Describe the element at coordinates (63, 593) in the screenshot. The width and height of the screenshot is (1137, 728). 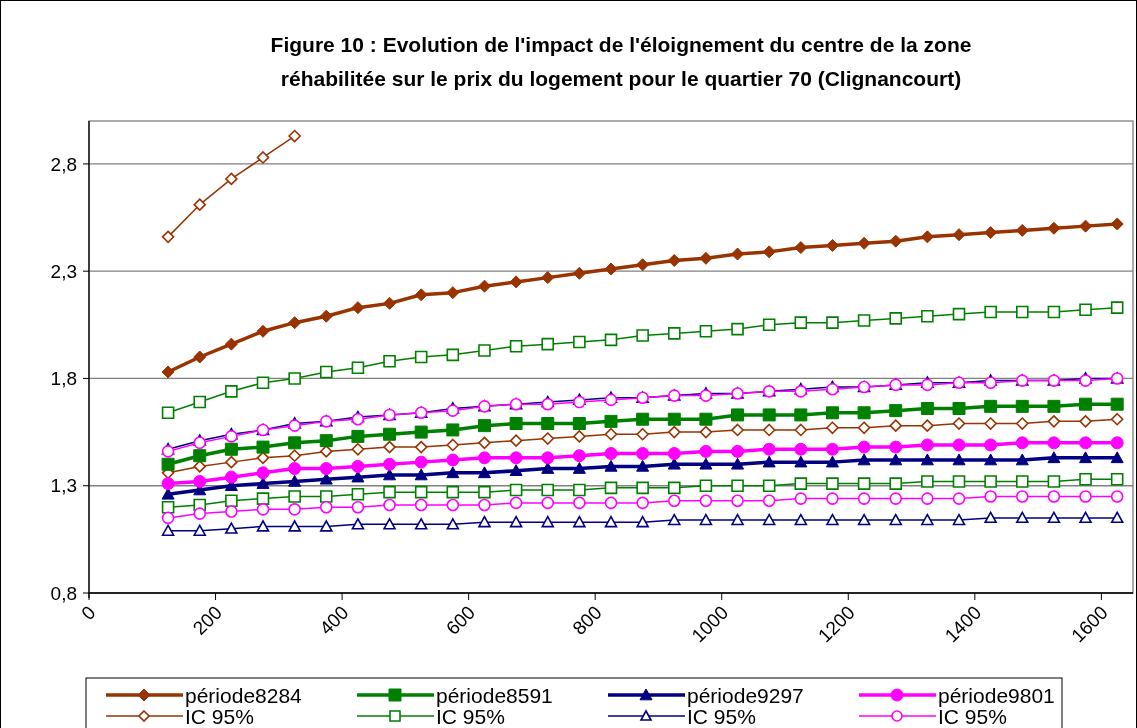
I see `y-tick-label: 0,8` at that location.